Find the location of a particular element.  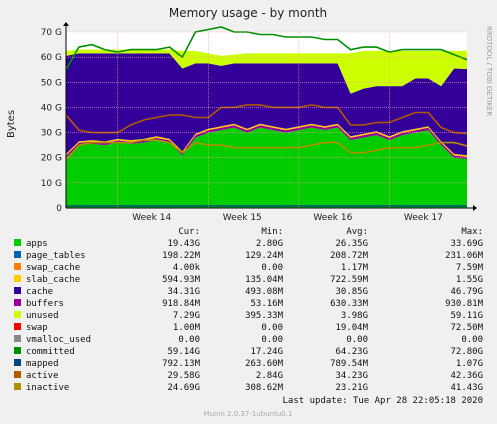

legend-min-value: 2.80G is located at coordinates (269, 244).